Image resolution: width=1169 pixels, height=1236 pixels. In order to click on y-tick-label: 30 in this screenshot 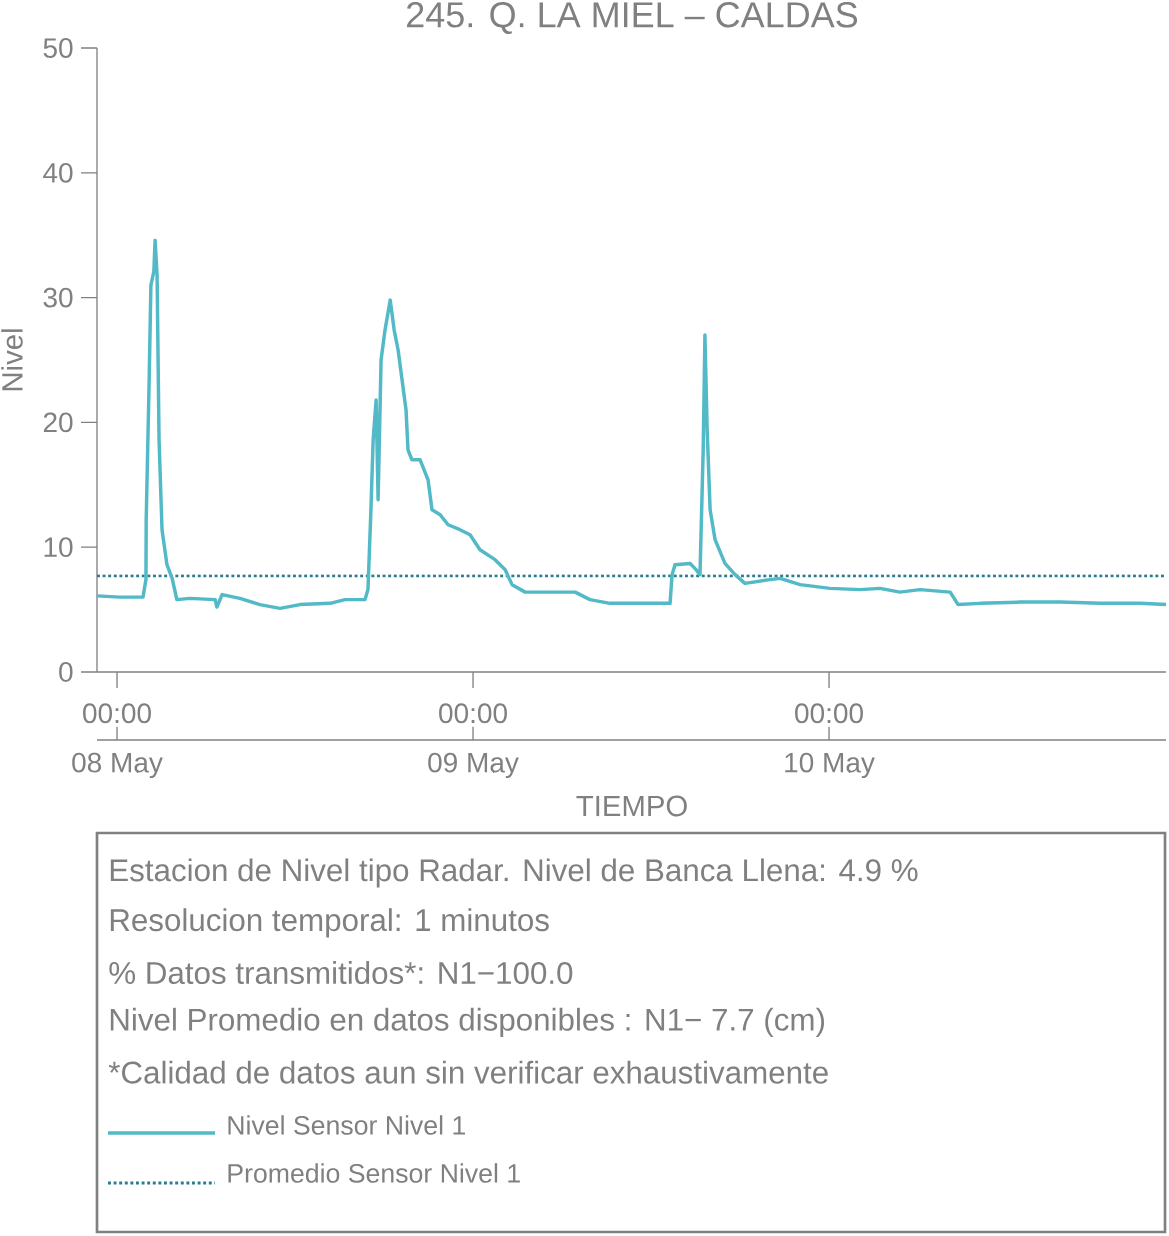, I will do `click(58, 297)`.